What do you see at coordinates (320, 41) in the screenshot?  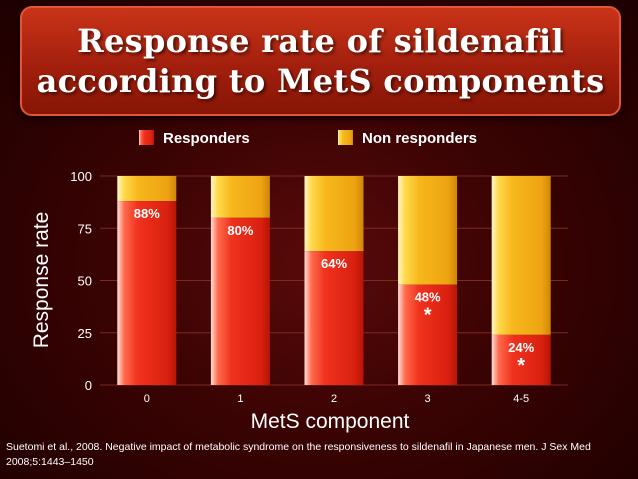 I see `chart-title-line-1: Response rate of sildenafil` at bounding box center [320, 41].